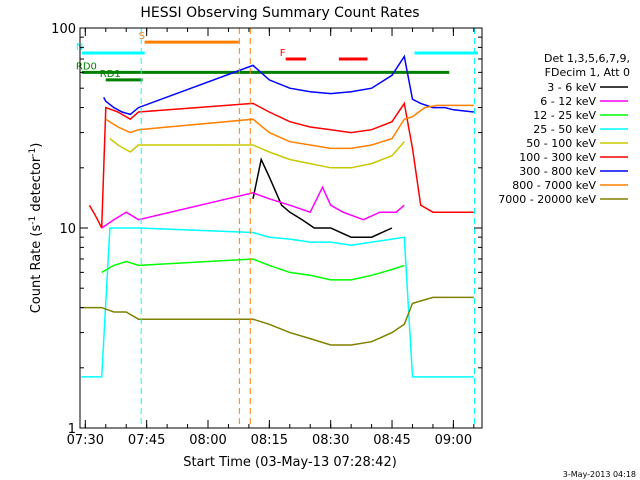 This screenshot has height=480, width=640. Describe the element at coordinates (290, 462) in the screenshot. I see `x-axis-label: Start Time (03-May-13 07:28:42)` at that location.